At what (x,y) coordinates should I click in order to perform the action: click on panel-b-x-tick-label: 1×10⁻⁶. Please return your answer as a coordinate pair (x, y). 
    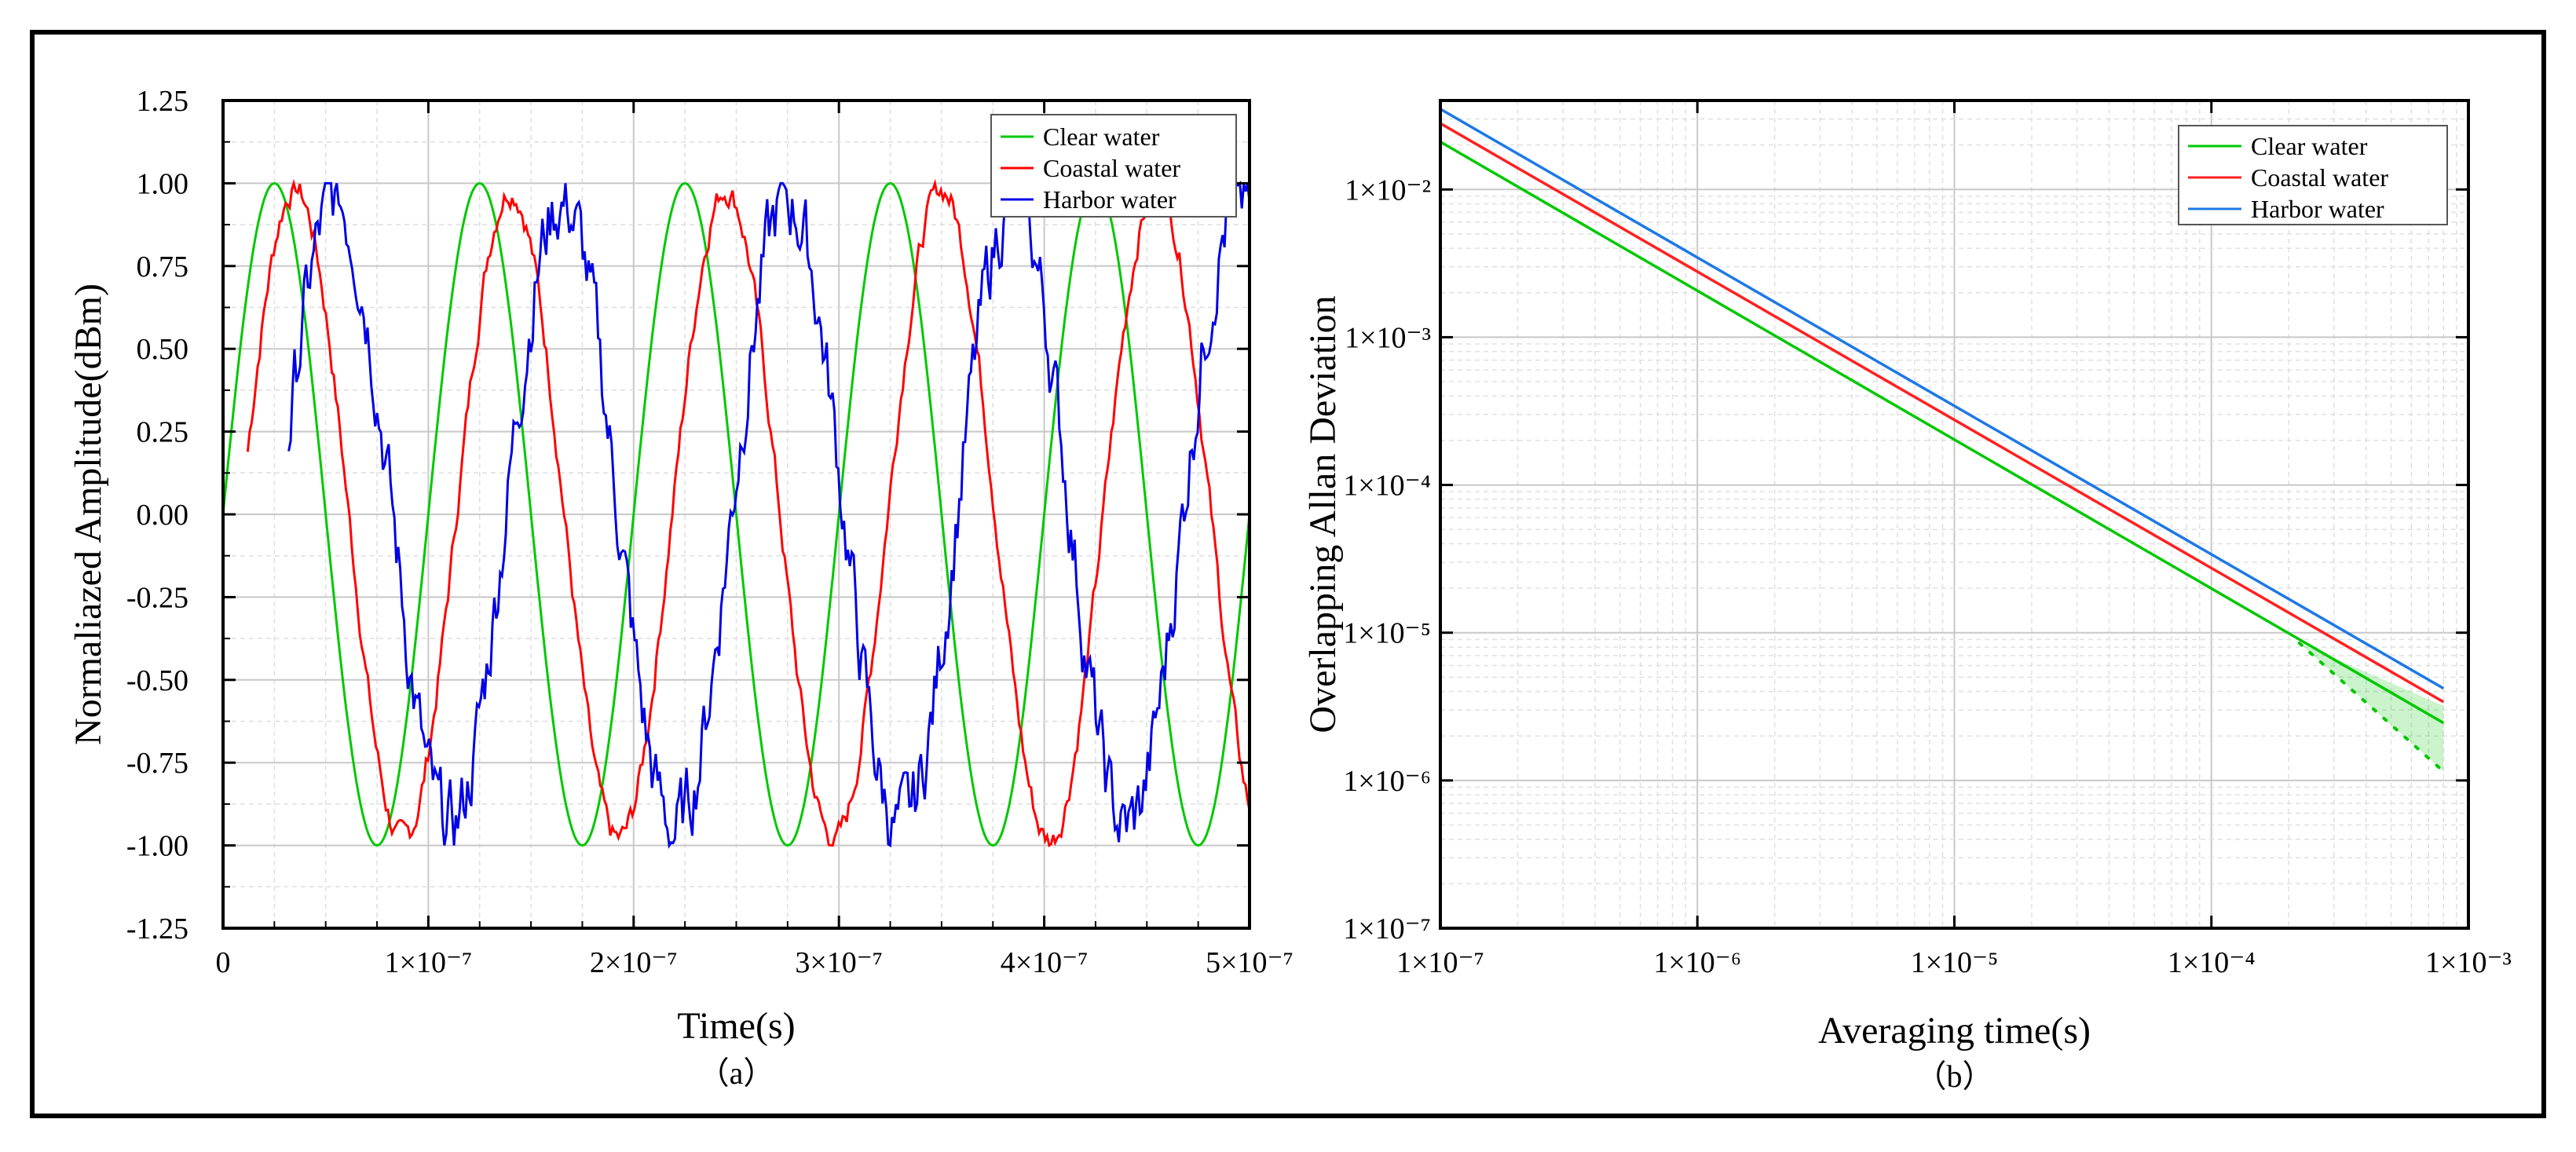
    Looking at the image, I should click on (1697, 962).